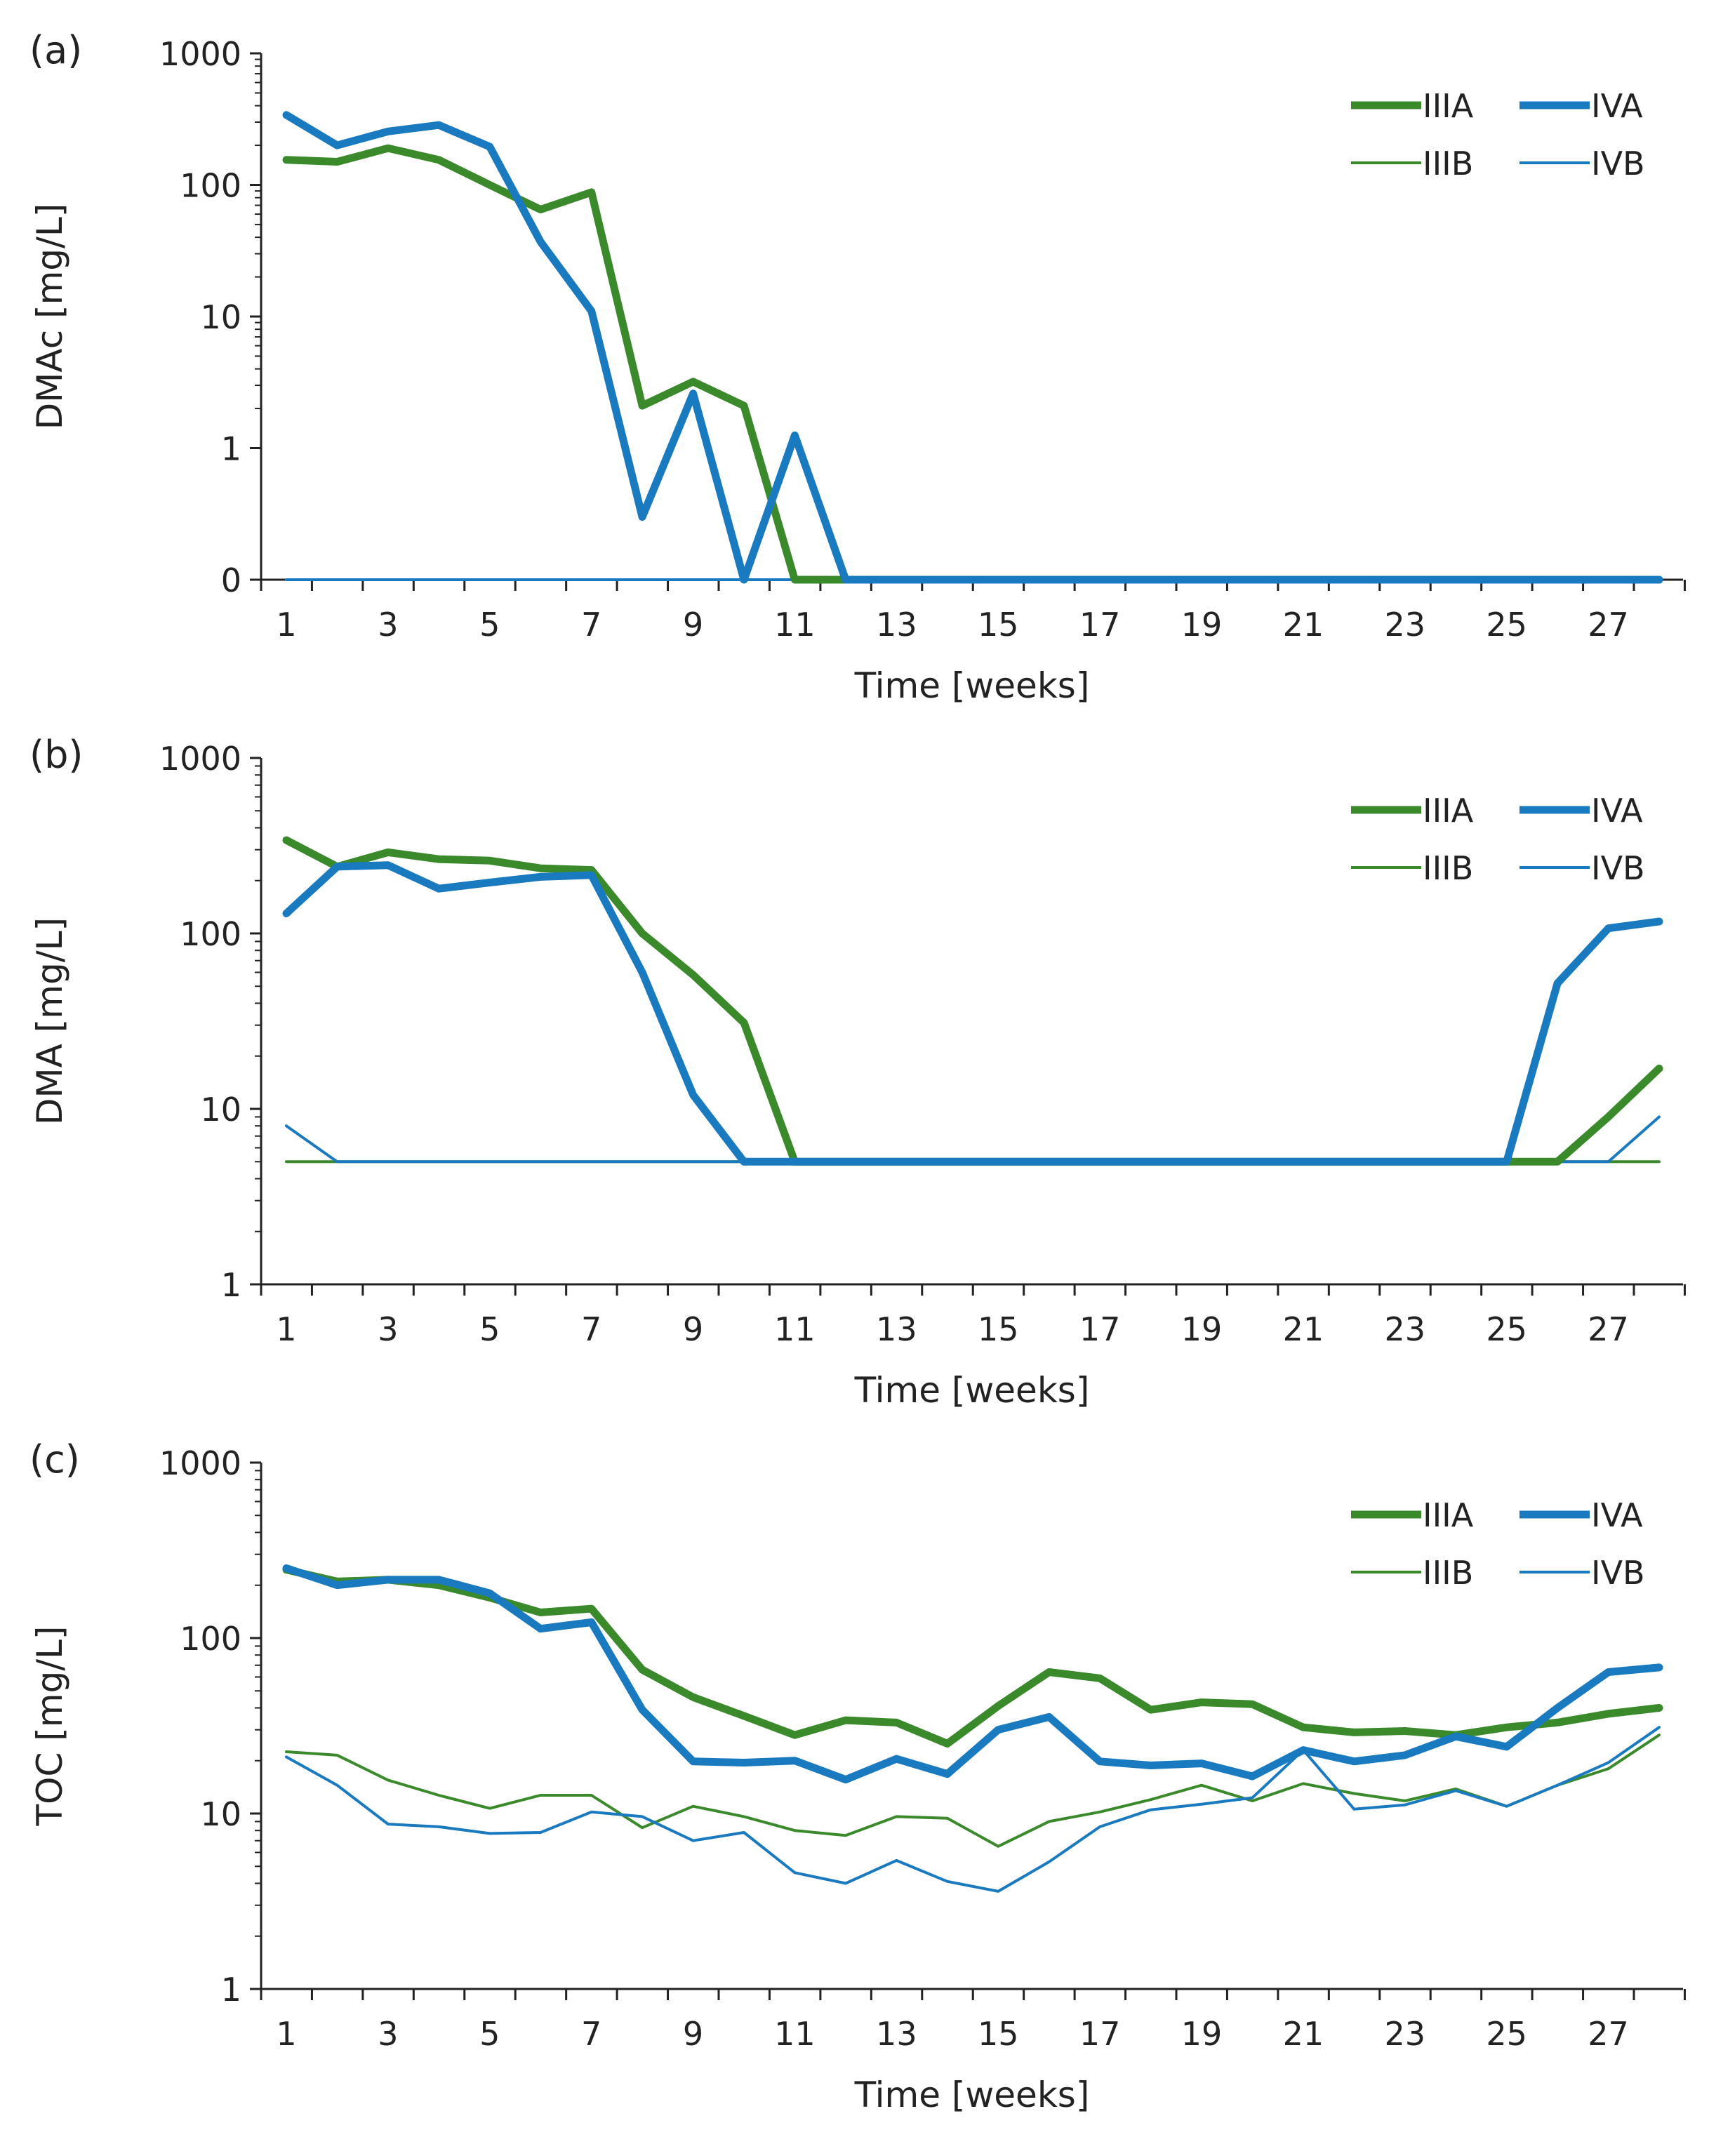 The width and height of the screenshot is (1709, 2156). Describe the element at coordinates (231, 580) in the screenshot. I see `y-tick-label: 0` at that location.